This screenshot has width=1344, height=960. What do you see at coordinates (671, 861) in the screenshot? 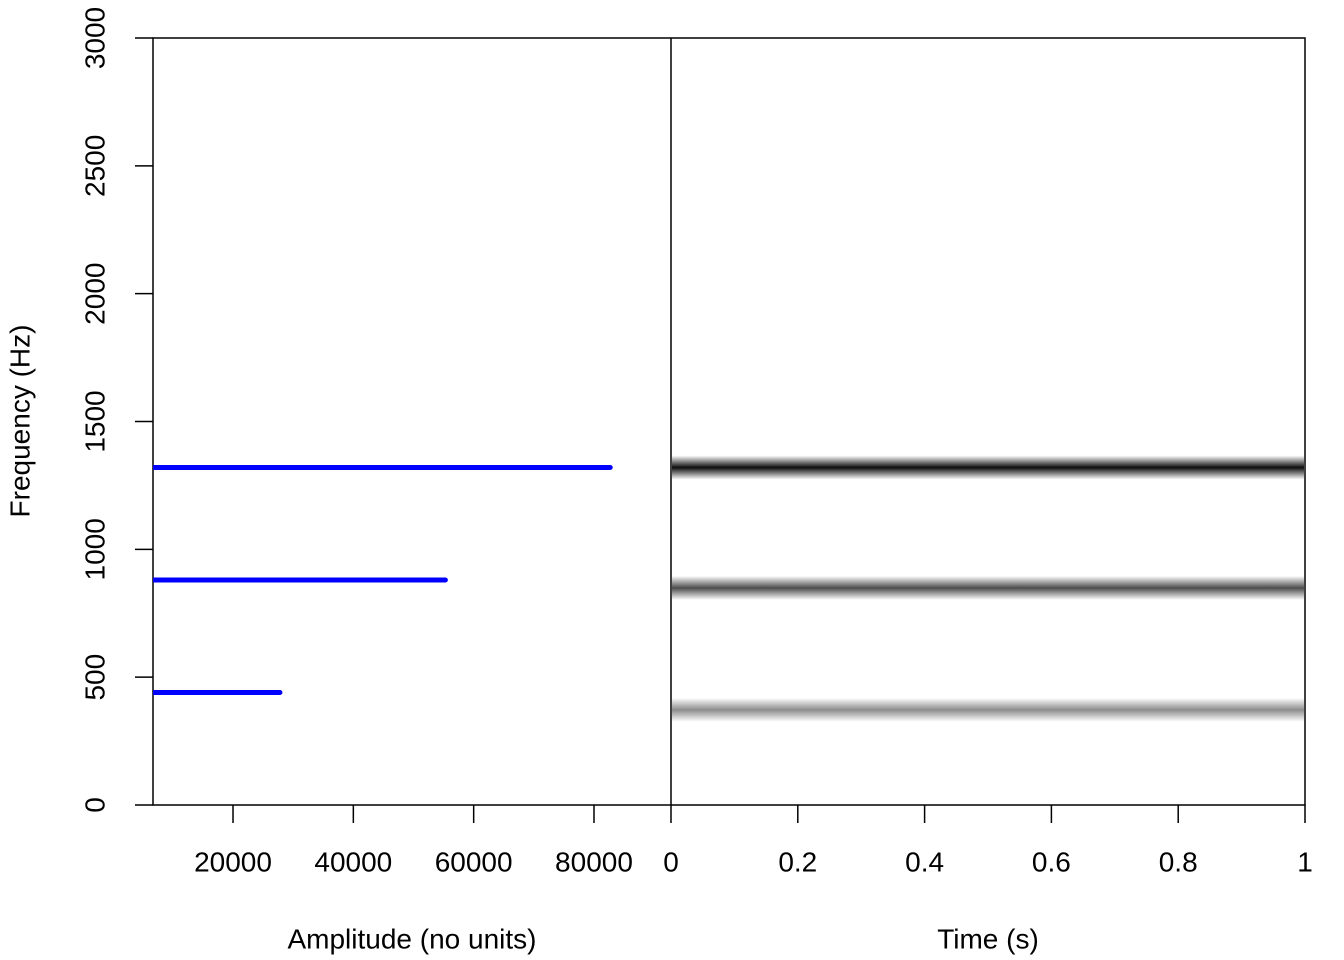
I see `x-tick-label: 0` at bounding box center [671, 861].